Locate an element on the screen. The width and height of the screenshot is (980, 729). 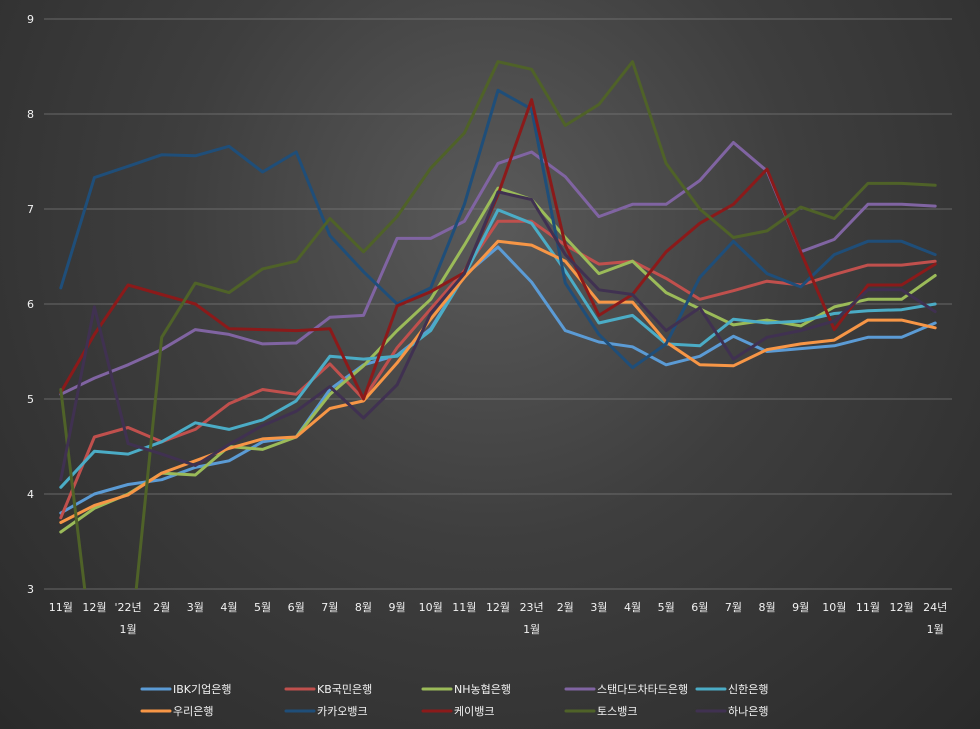
y-tick-label: 7 is located at coordinates (30, 209).